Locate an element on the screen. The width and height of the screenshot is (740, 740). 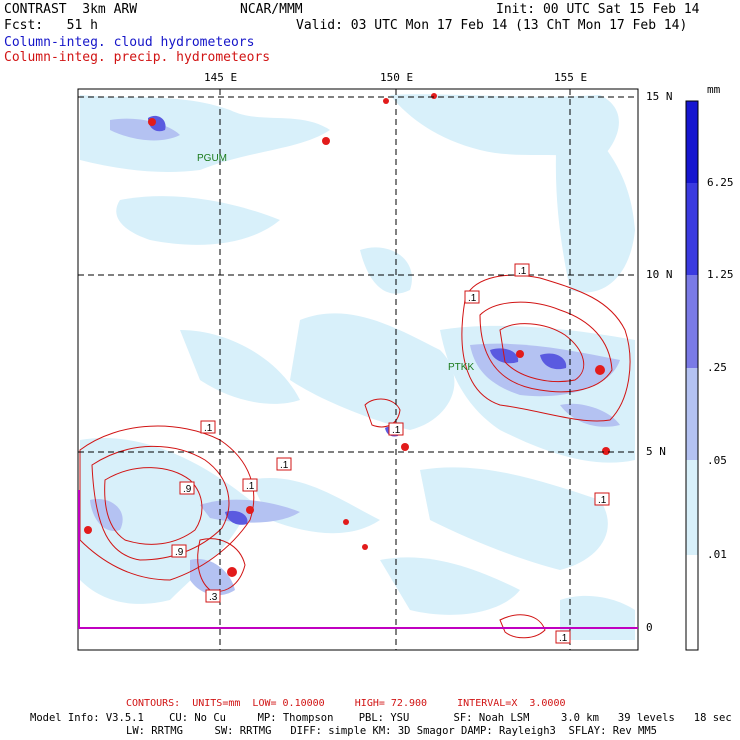
contour-label: .3 is located at coordinates (213, 596).